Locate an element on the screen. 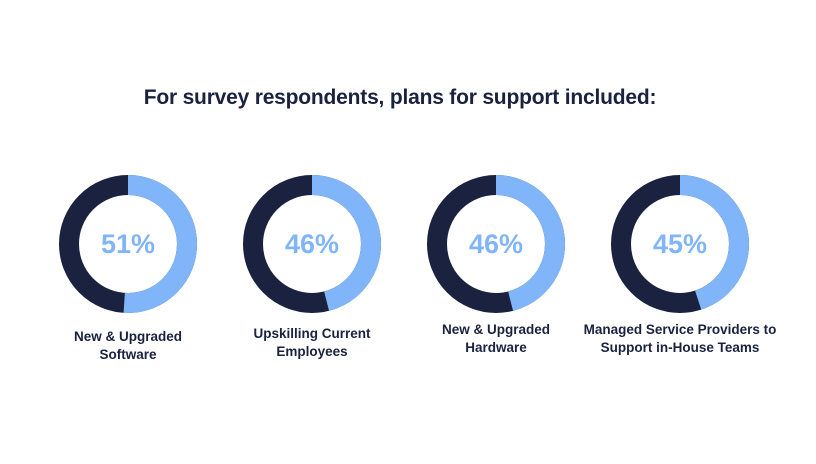  donut-category-label-1: New & Upgraded Software is located at coordinates (128, 346).